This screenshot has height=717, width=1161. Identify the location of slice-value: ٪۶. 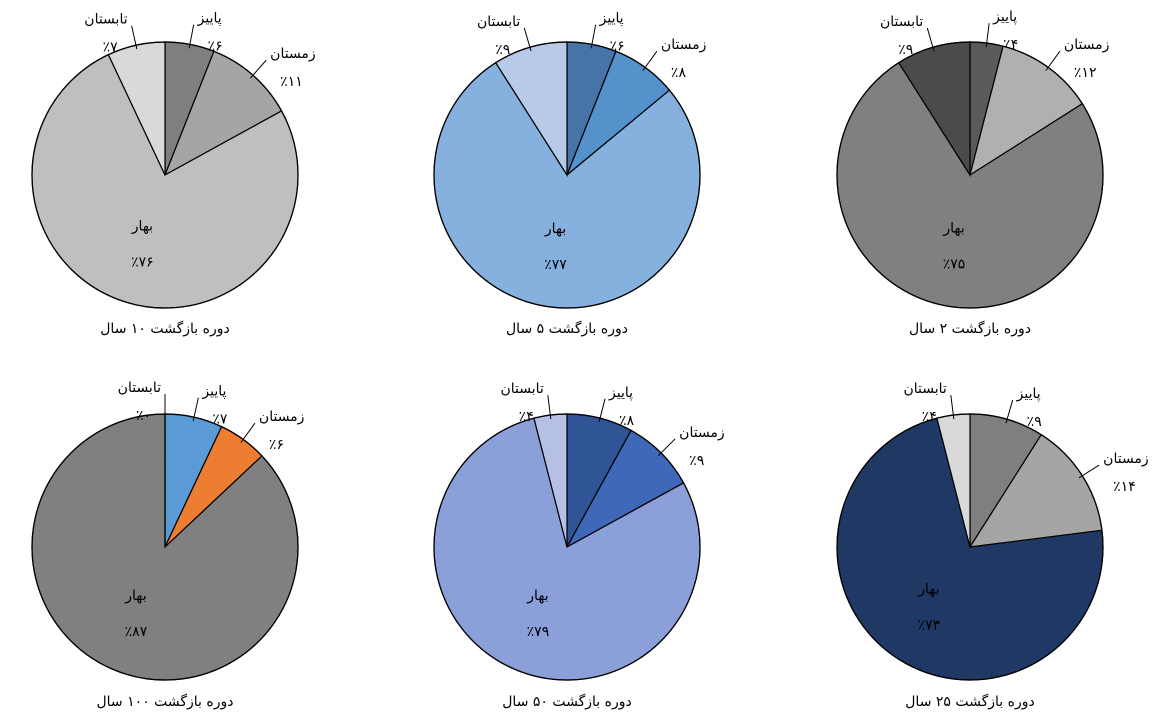
(276, 445).